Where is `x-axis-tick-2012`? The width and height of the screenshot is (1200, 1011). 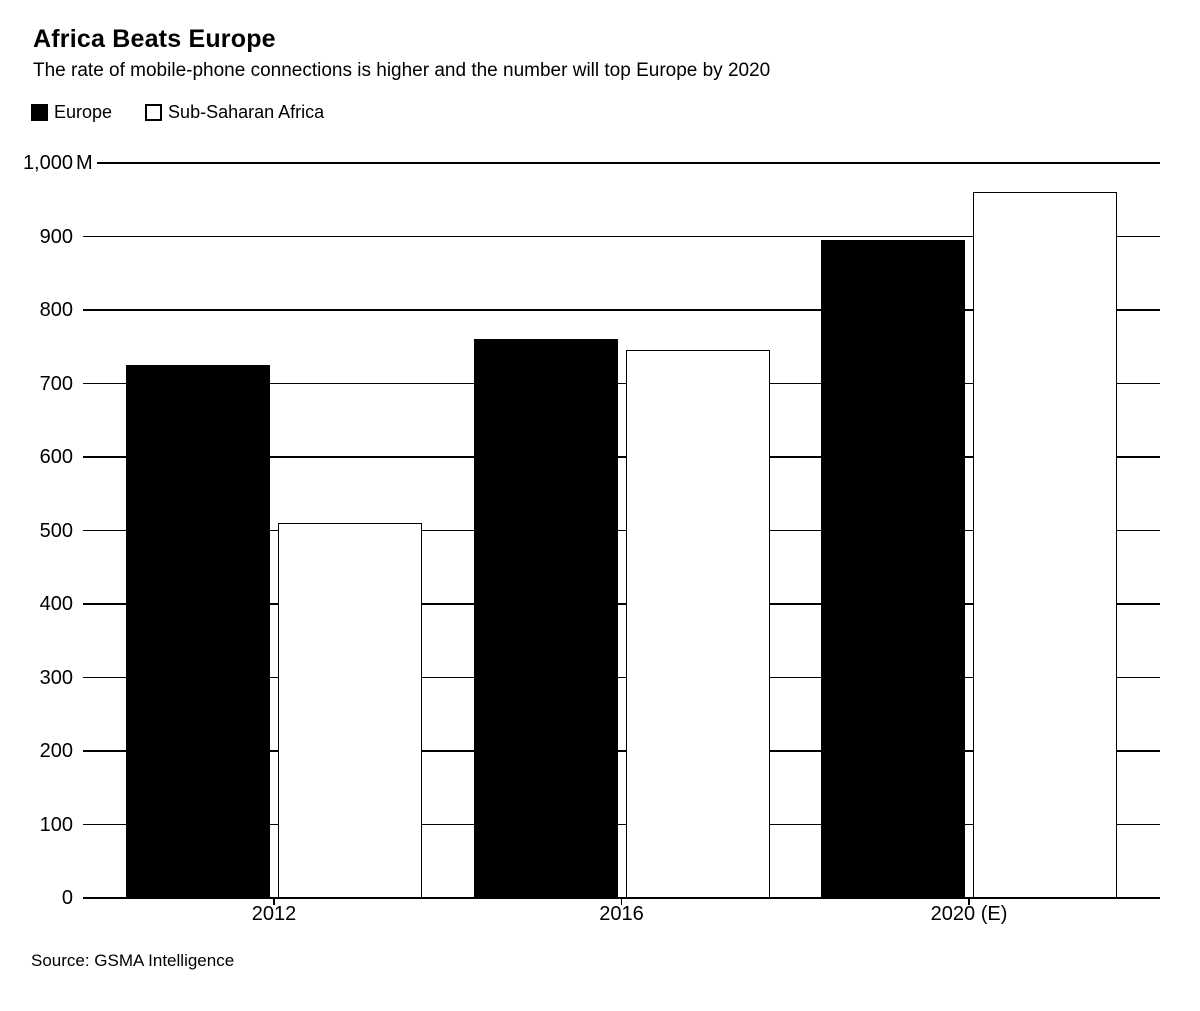 x-axis-tick-2012 is located at coordinates (274, 901).